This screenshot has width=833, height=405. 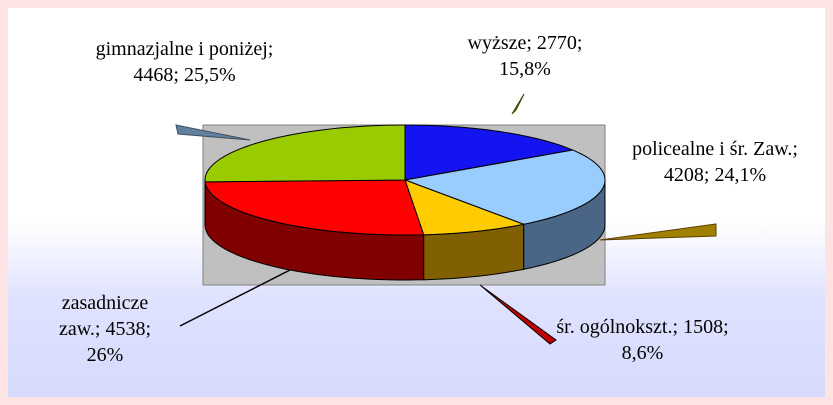 What do you see at coordinates (209, 75) in the screenshot?
I see `percentage-label: 25,5%` at bounding box center [209, 75].